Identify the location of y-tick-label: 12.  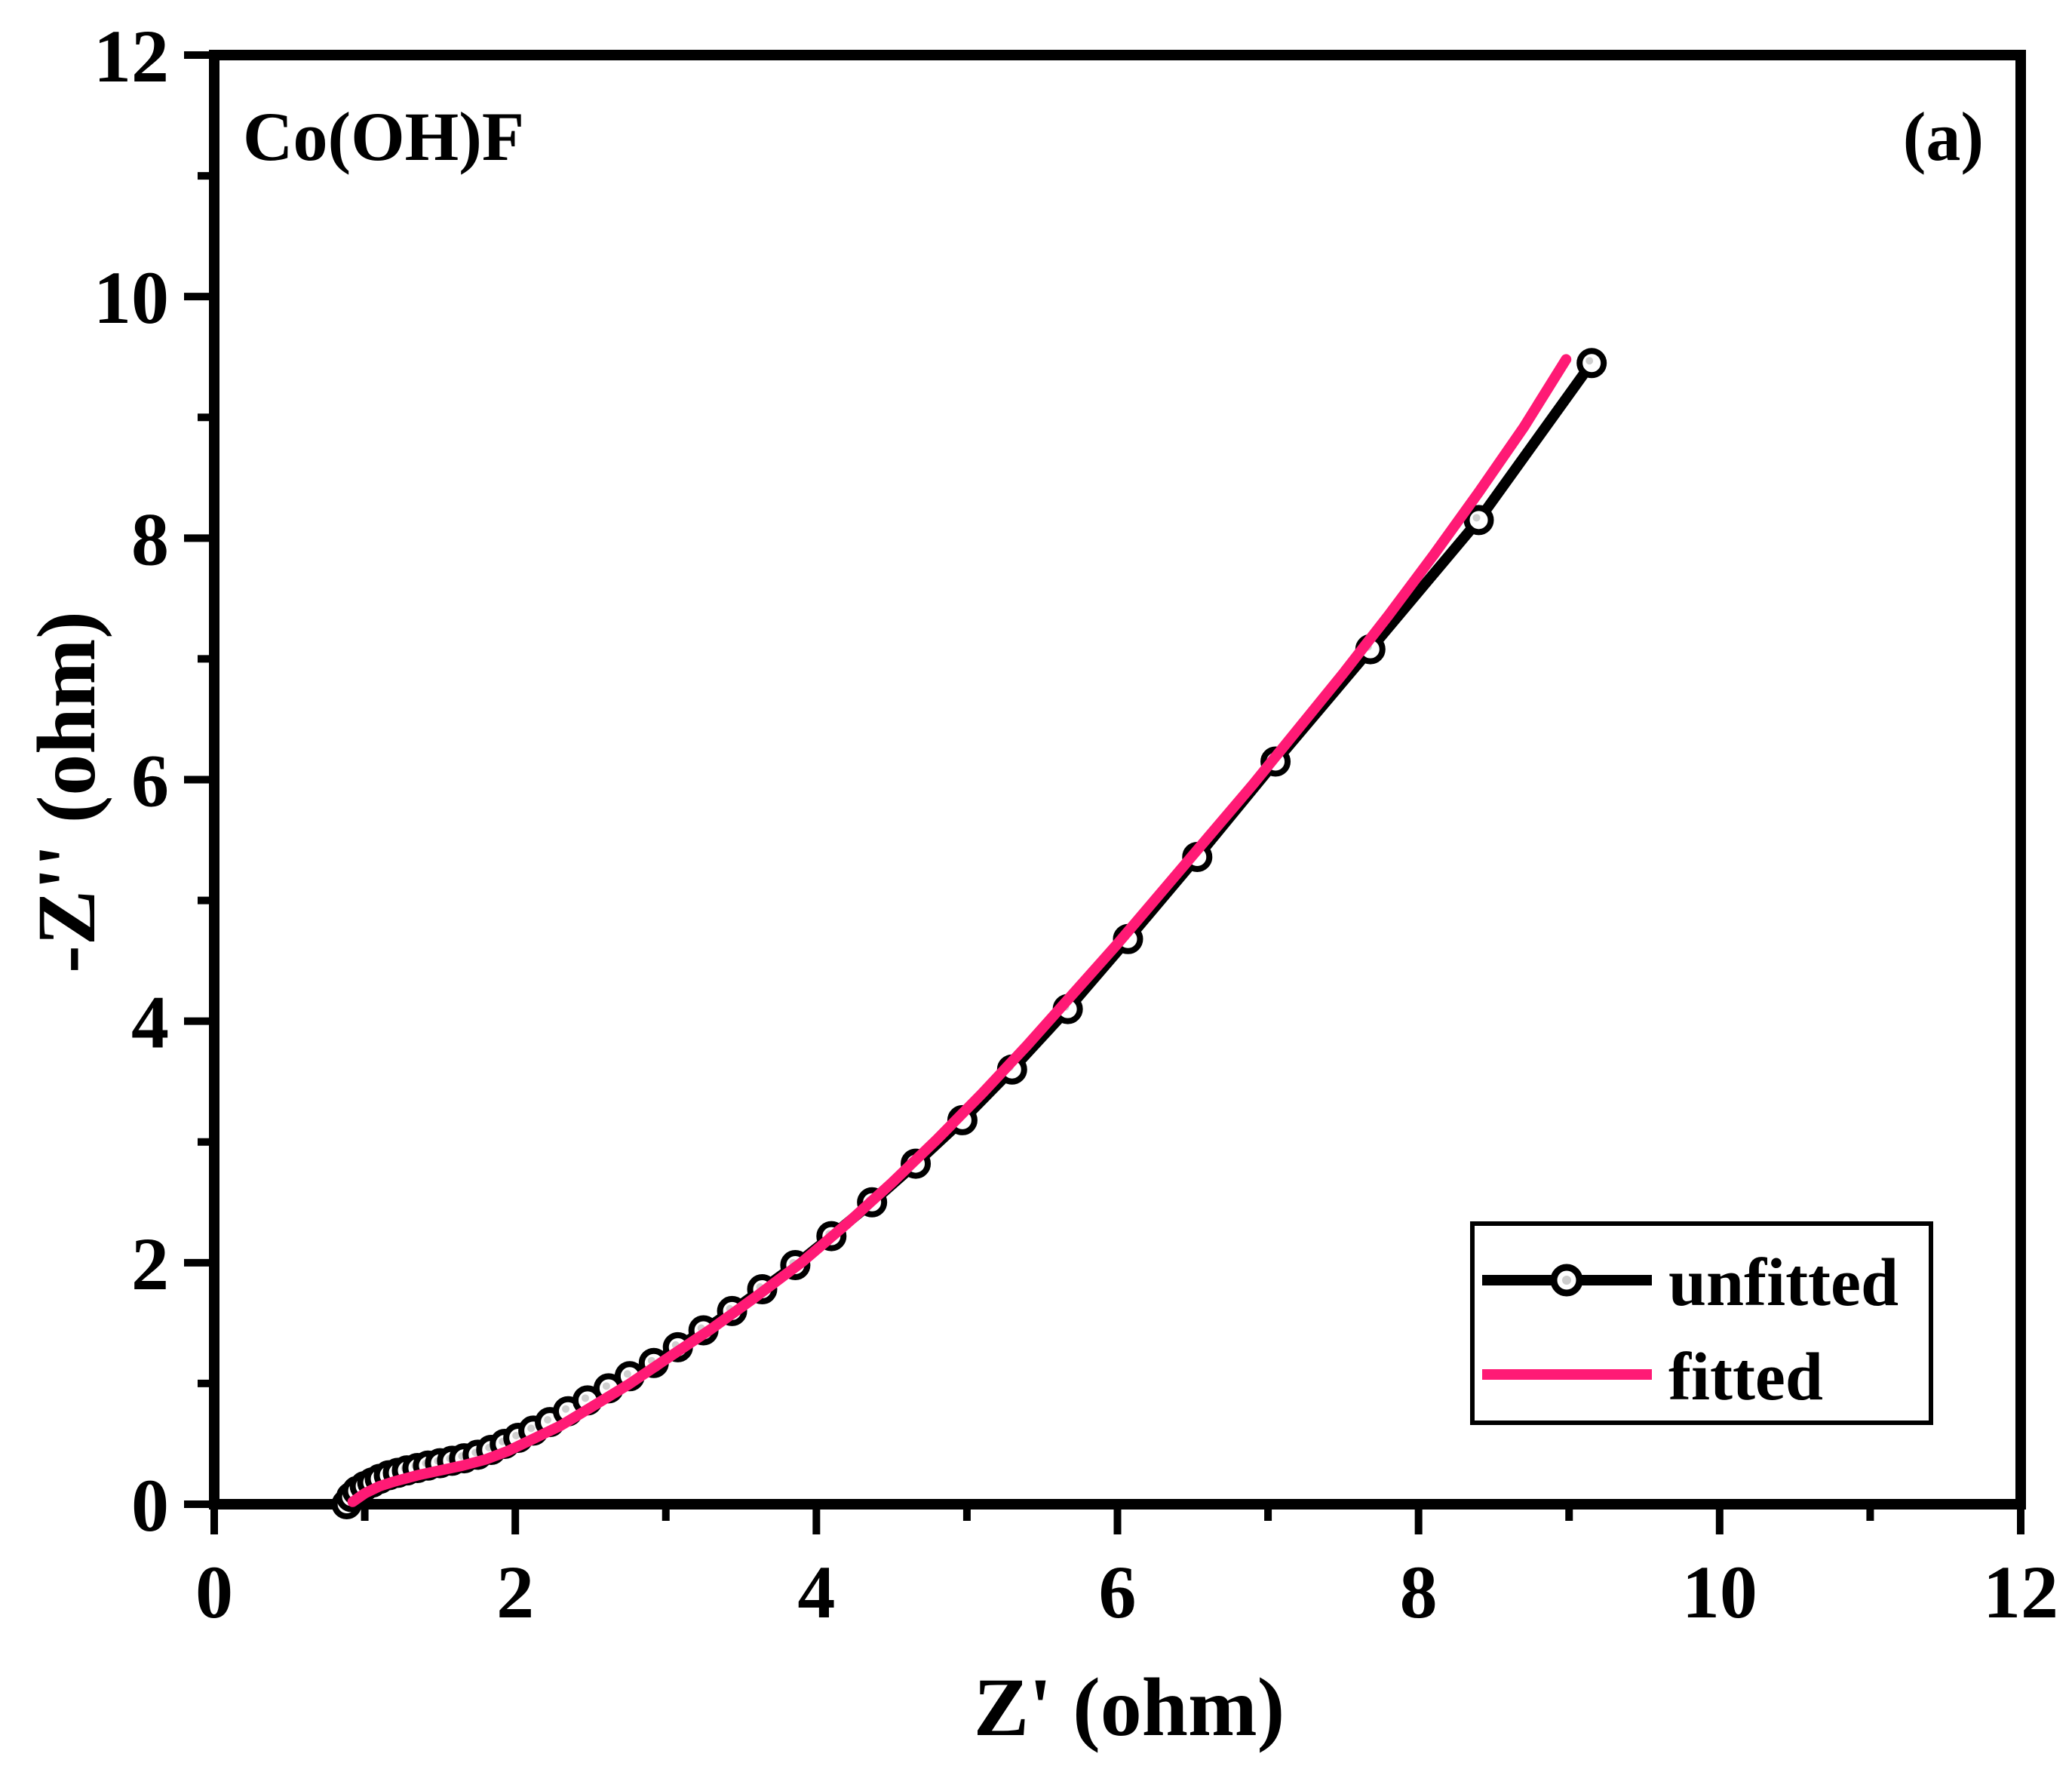
(131, 56).